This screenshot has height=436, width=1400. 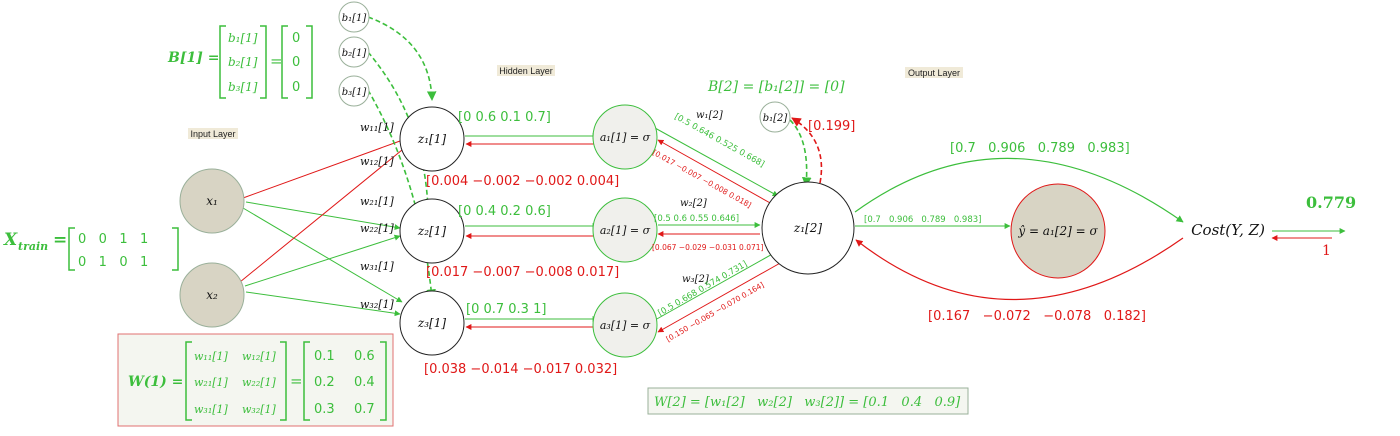 What do you see at coordinates (113, 239) in the screenshot?
I see `xtrain-row1: 0 0 1 1` at bounding box center [113, 239].